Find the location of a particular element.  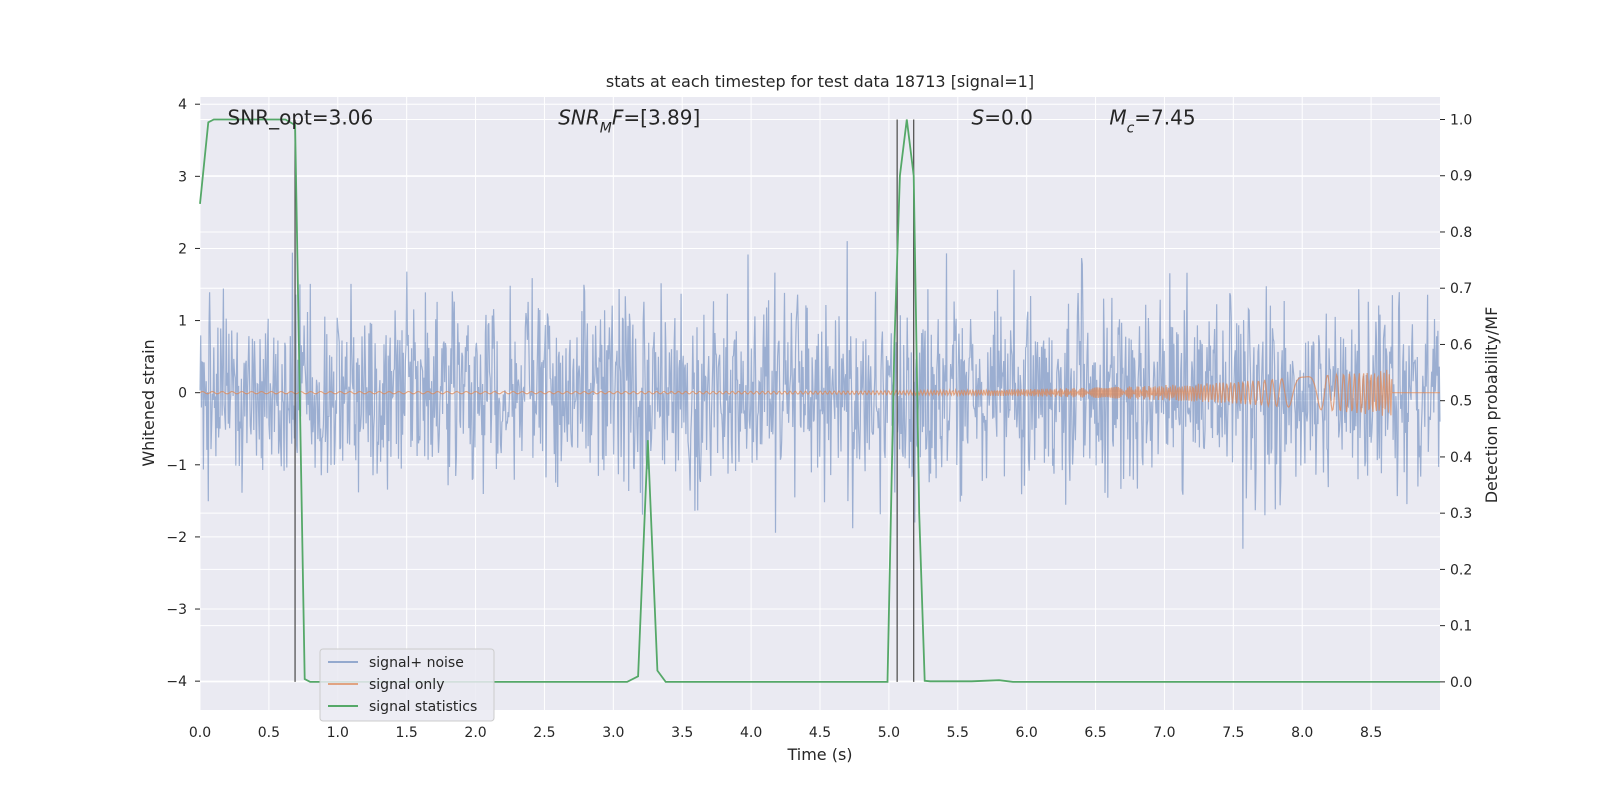

y-axis-label: Whitened strain is located at coordinates (148, 402).